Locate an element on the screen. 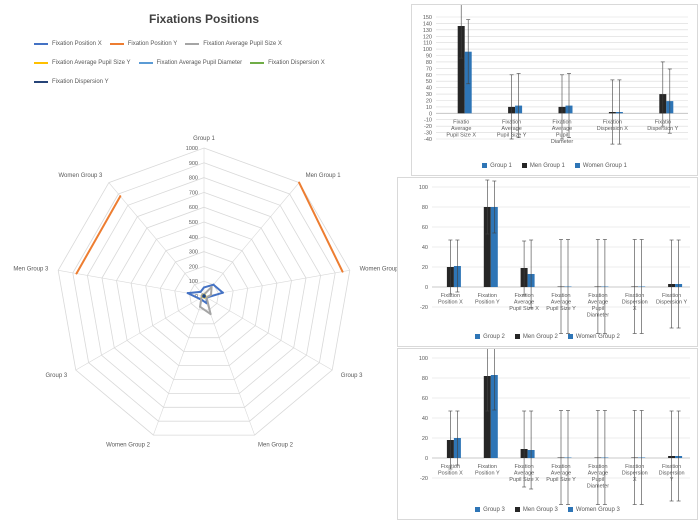 This screenshot has height=526, width=700. radar-tick-label: 500 is located at coordinates (193, 223).